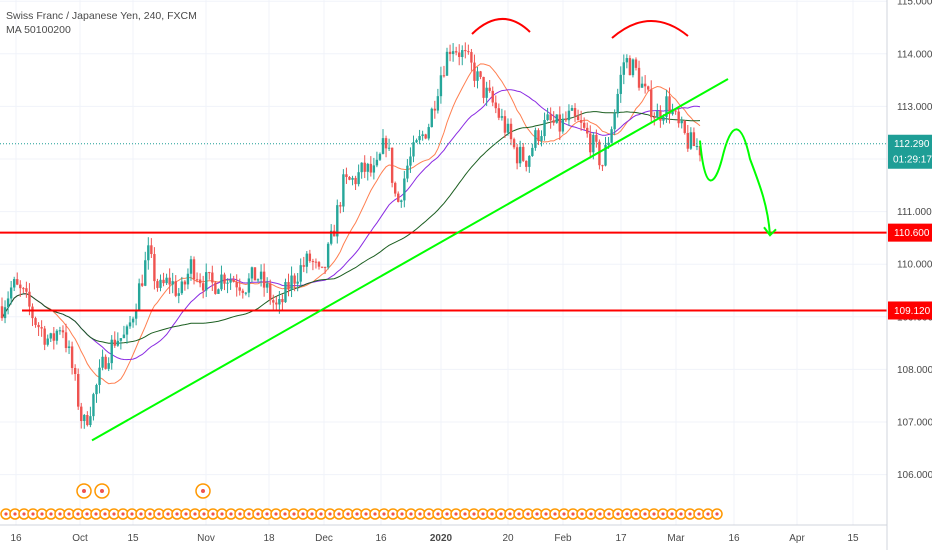  What do you see at coordinates (914, 370) in the screenshot?
I see `price-tick-label: 108.000` at bounding box center [914, 370].